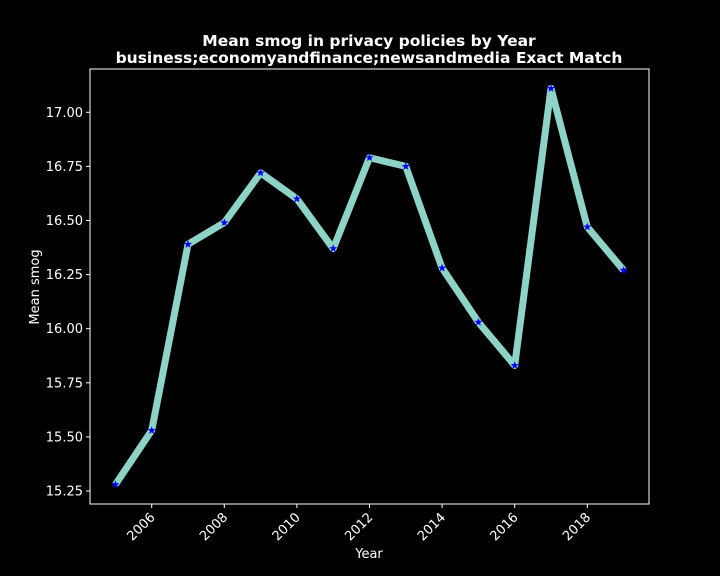 The width and height of the screenshot is (720, 576). Describe the element at coordinates (64, 221) in the screenshot. I see `y-tick-label: 16.50` at that location.